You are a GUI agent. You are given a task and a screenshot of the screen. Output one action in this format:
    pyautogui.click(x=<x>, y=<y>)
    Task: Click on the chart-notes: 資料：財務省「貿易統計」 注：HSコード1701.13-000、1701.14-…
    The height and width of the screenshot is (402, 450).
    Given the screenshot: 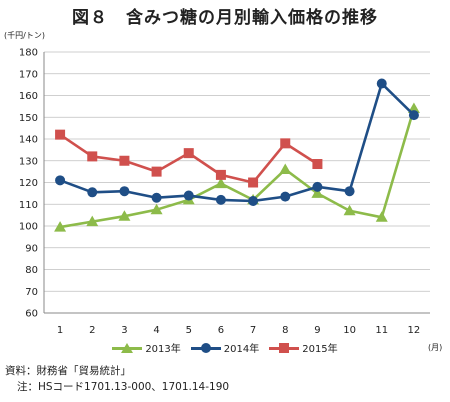 What is the action you would take?
    pyautogui.click(x=117, y=379)
    